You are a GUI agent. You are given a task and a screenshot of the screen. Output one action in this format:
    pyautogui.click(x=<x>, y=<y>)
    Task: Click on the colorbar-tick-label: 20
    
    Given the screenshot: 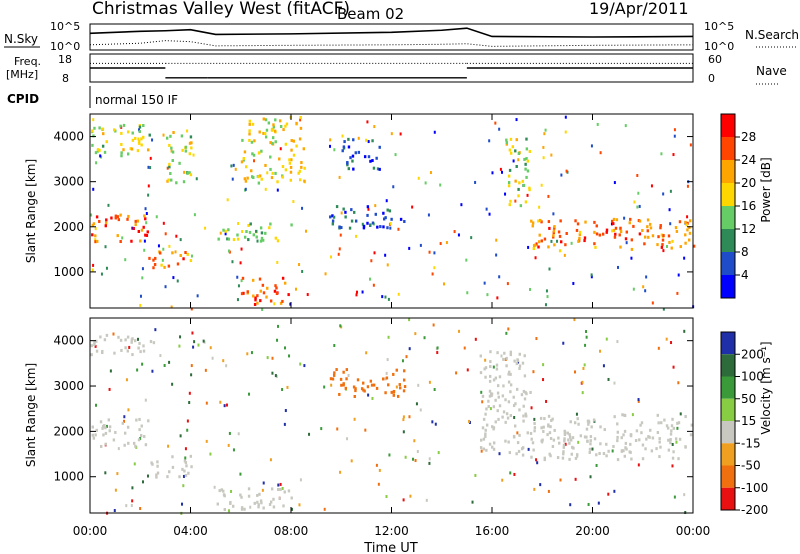 What is the action you would take?
    pyautogui.click(x=748, y=183)
    